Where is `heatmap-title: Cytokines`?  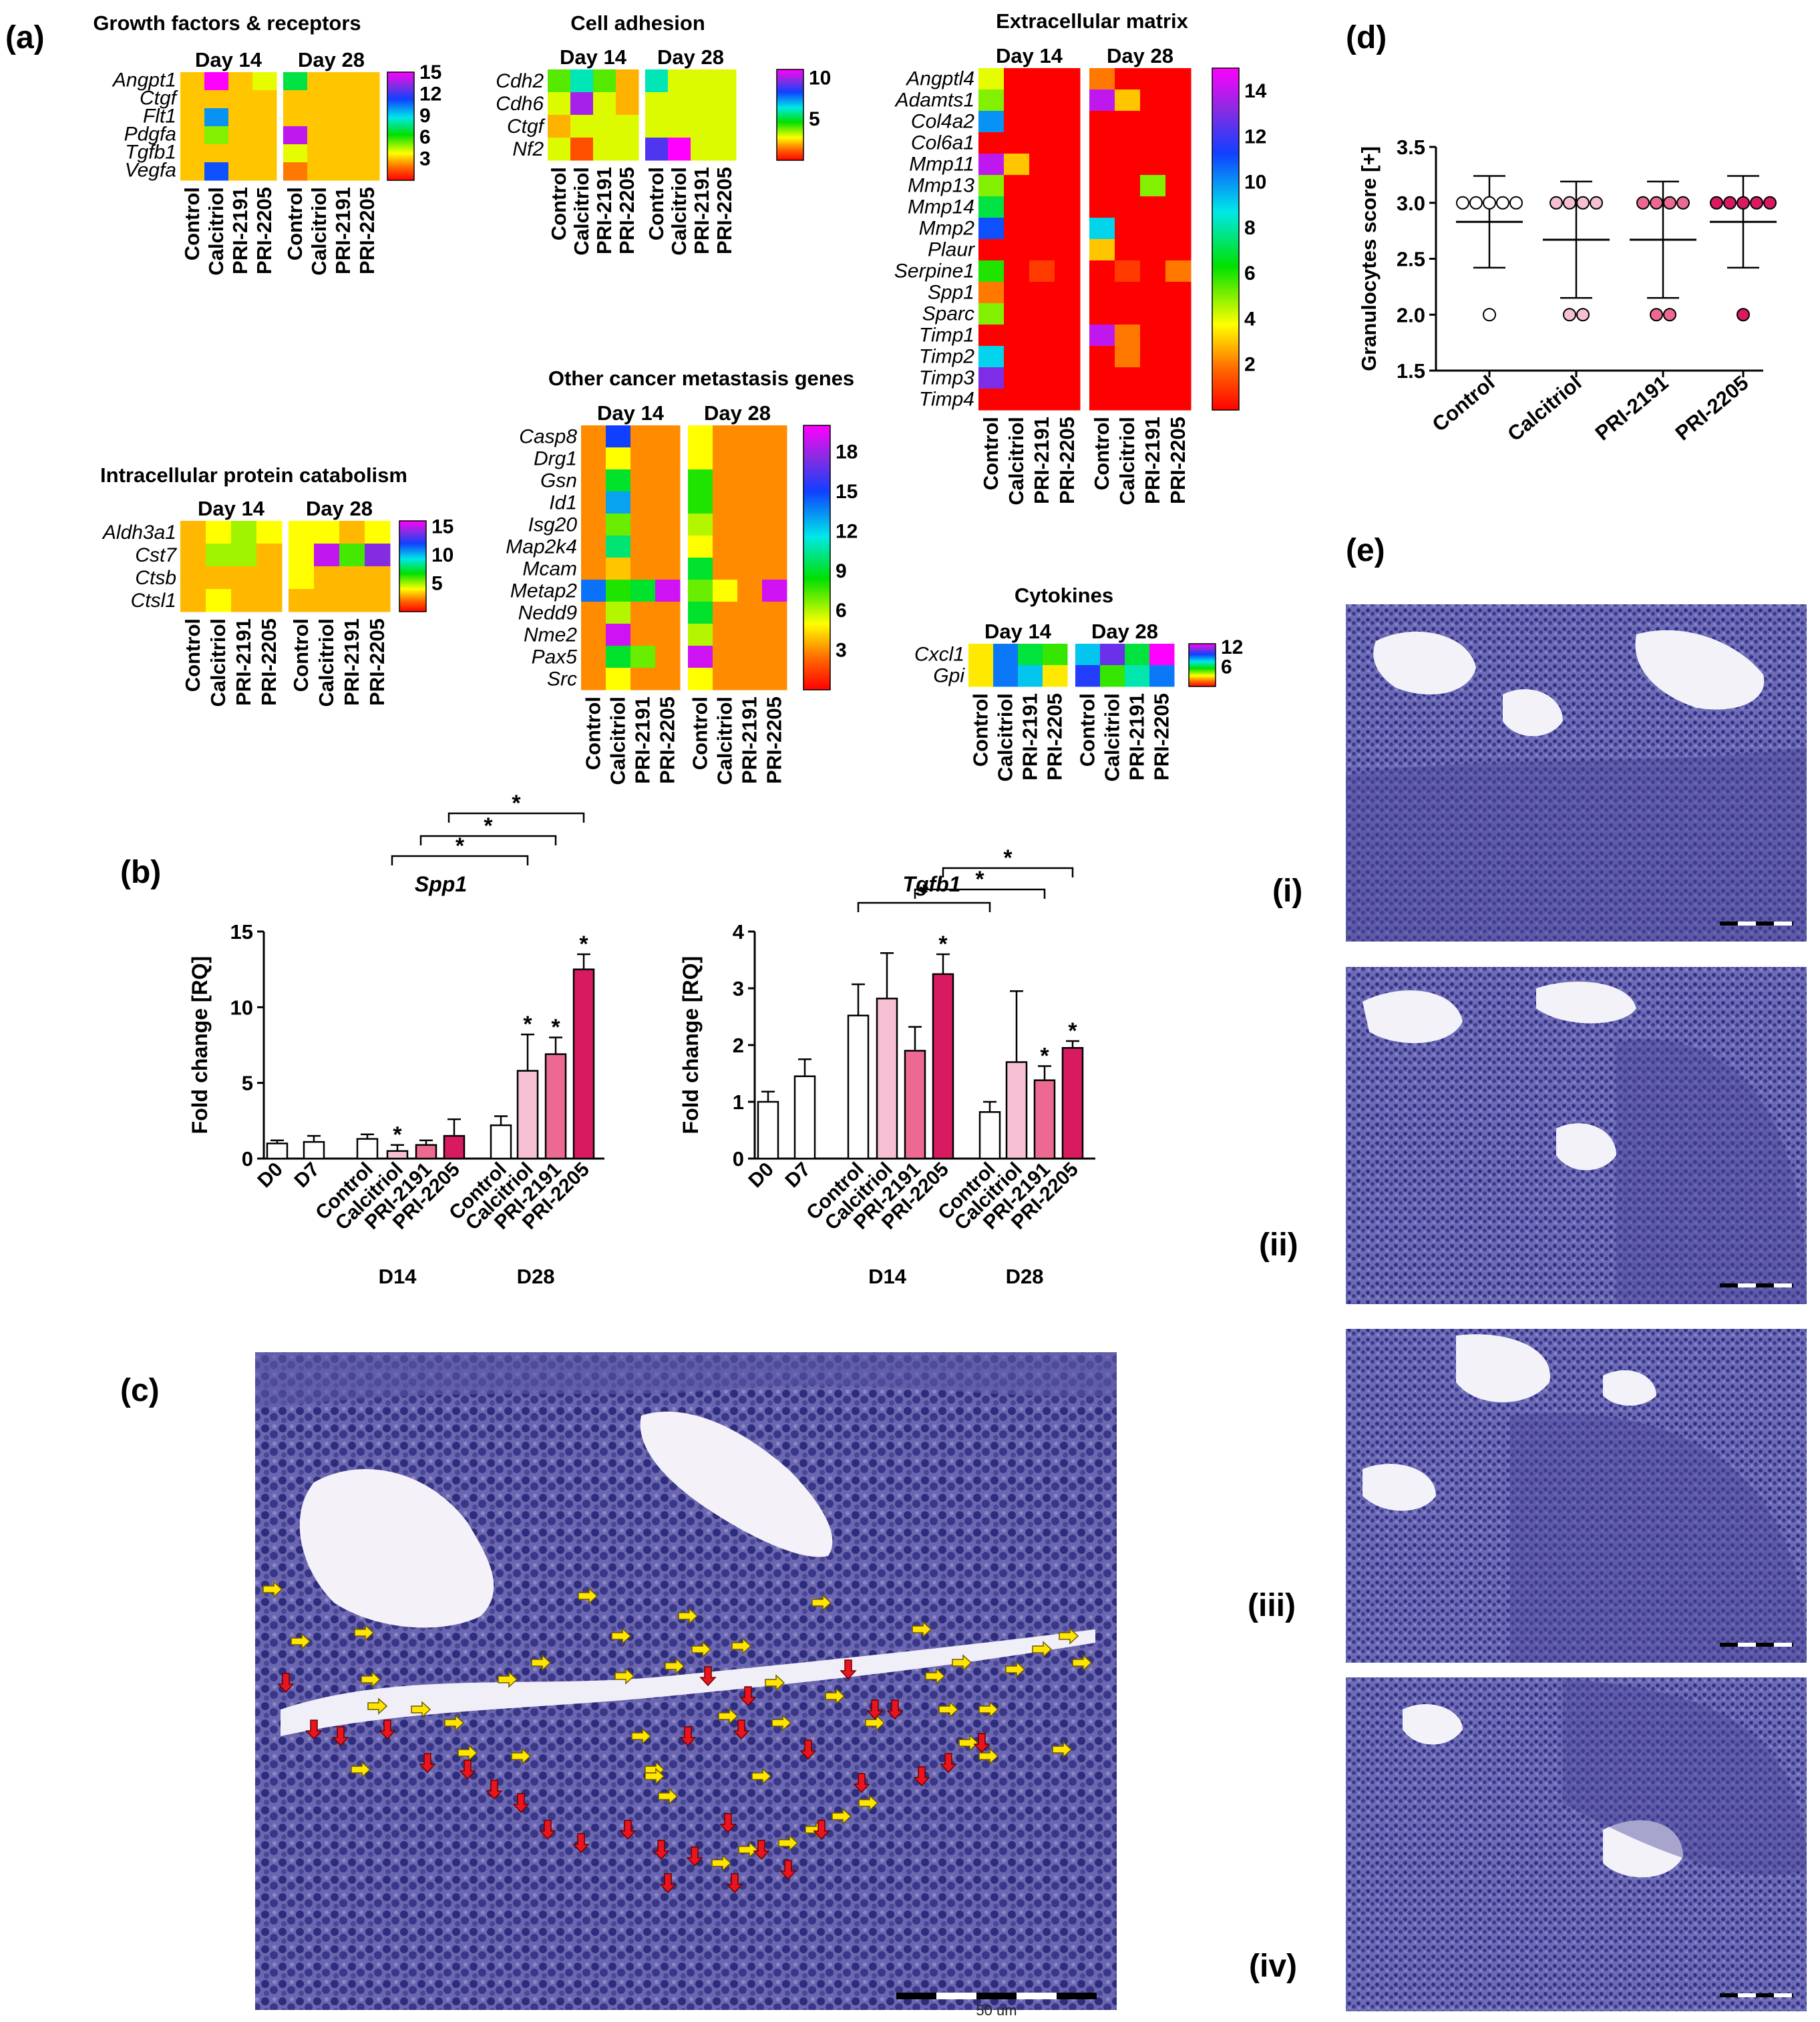 heatmap-title: Cytokines is located at coordinates (1064, 595).